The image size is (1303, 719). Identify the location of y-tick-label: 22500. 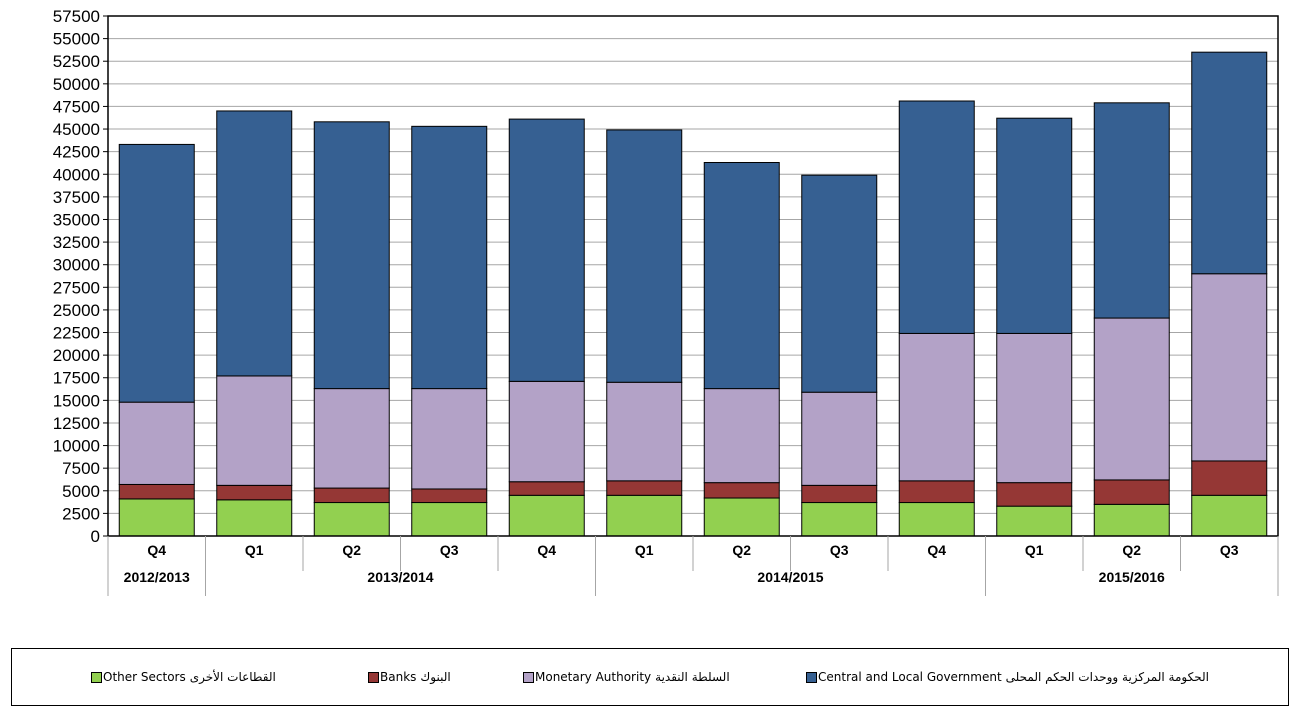
(76, 333).